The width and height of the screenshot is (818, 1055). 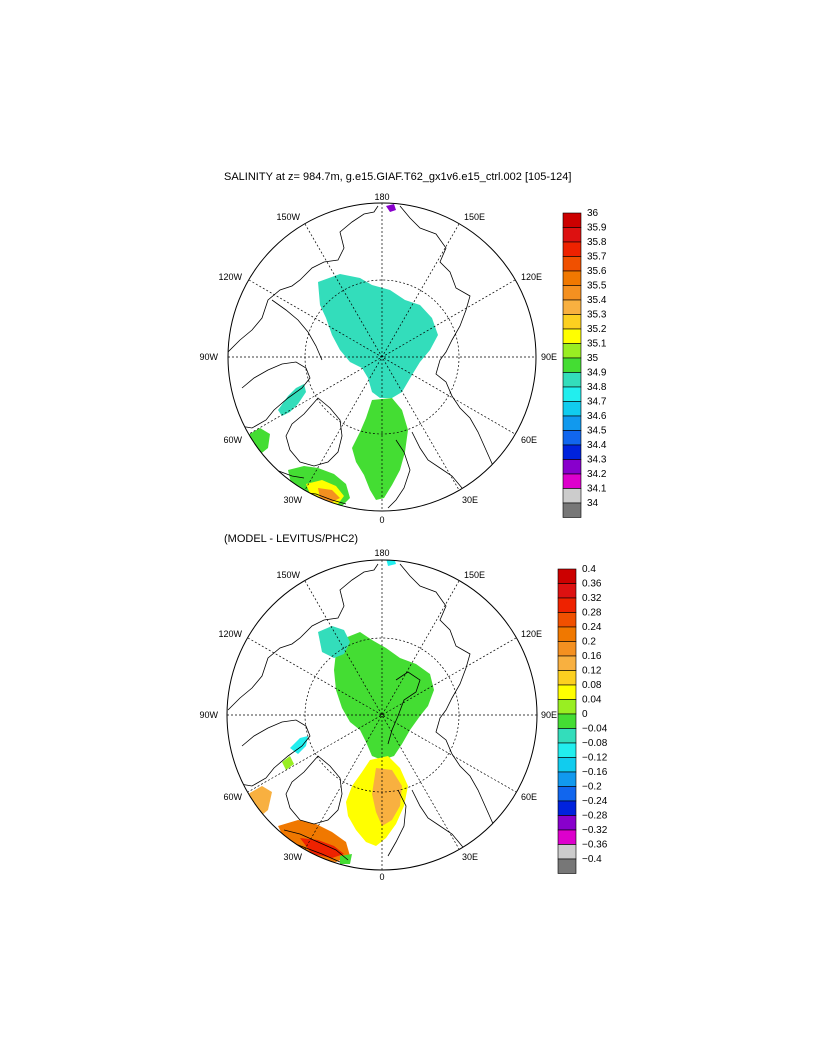 What do you see at coordinates (592, 787) in the screenshot?
I see `colorbar-label: −0.2` at bounding box center [592, 787].